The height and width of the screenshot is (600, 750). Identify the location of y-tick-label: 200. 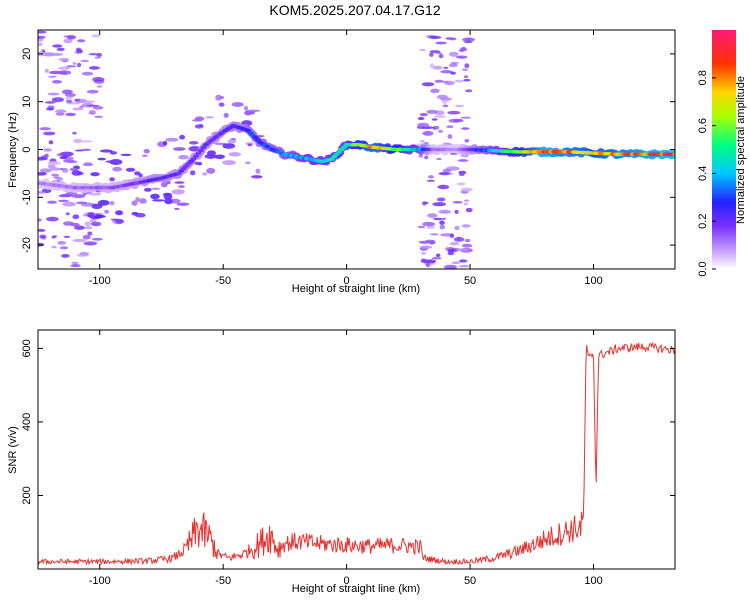
(27, 495).